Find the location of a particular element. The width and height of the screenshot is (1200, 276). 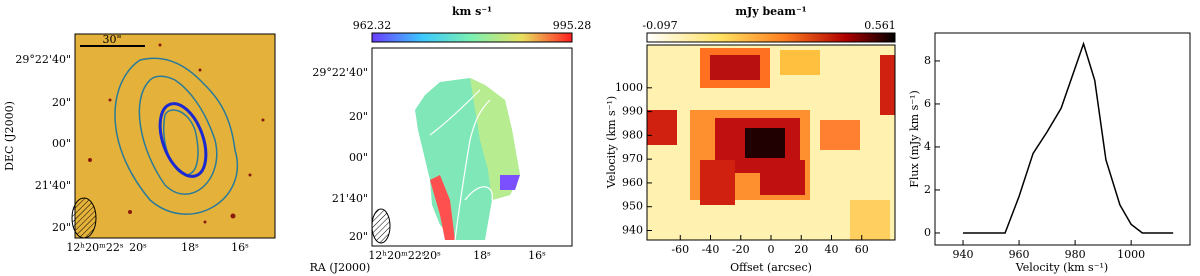

x-tick-label: 60 is located at coordinates (862, 249).